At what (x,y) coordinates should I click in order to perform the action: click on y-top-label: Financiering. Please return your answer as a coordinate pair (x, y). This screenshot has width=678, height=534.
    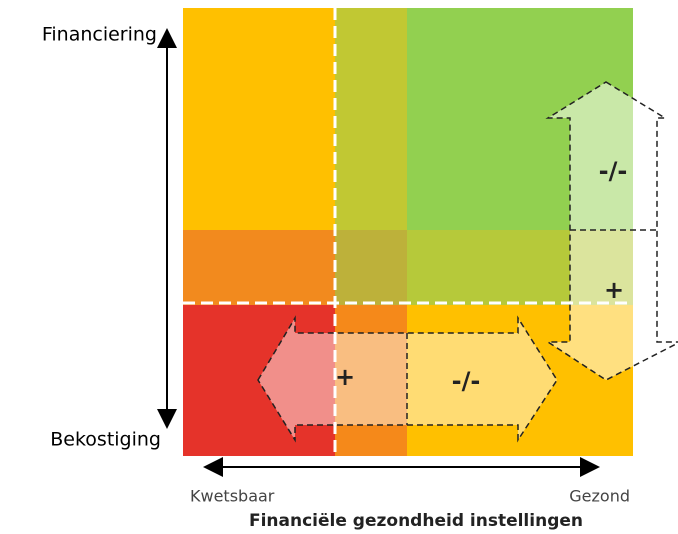
    Looking at the image, I should click on (99, 35).